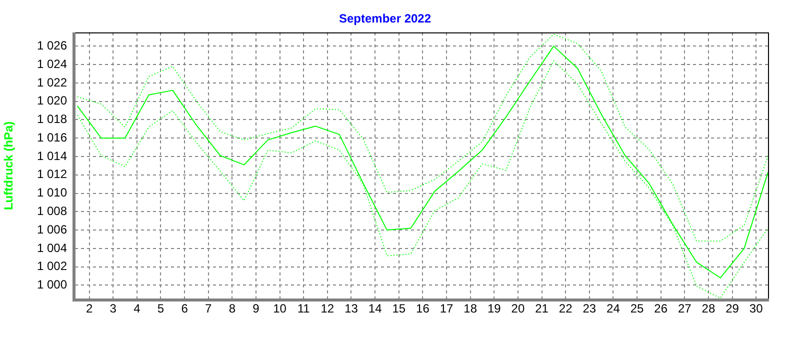 This screenshot has height=350, width=792. I want to click on x-tick-label: 25, so click(637, 309).